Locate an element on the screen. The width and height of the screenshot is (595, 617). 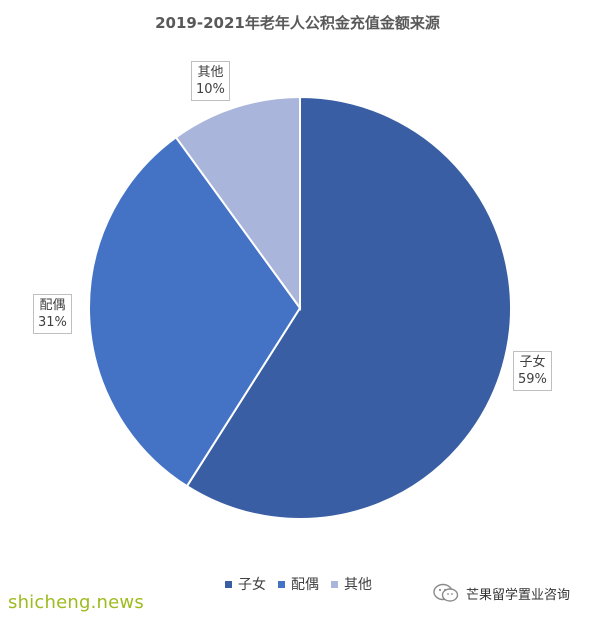
legend-label-children: 子女 is located at coordinates (252, 585).